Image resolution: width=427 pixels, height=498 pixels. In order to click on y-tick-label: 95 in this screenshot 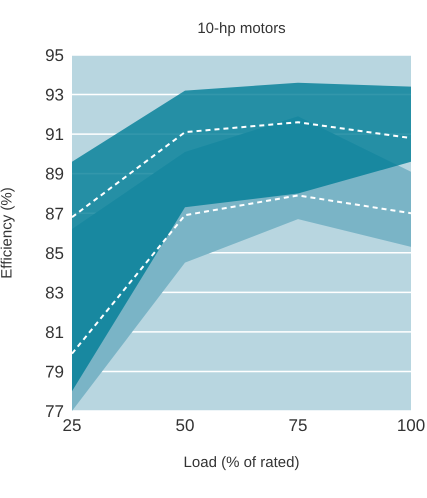, I will do `click(54, 56)`.